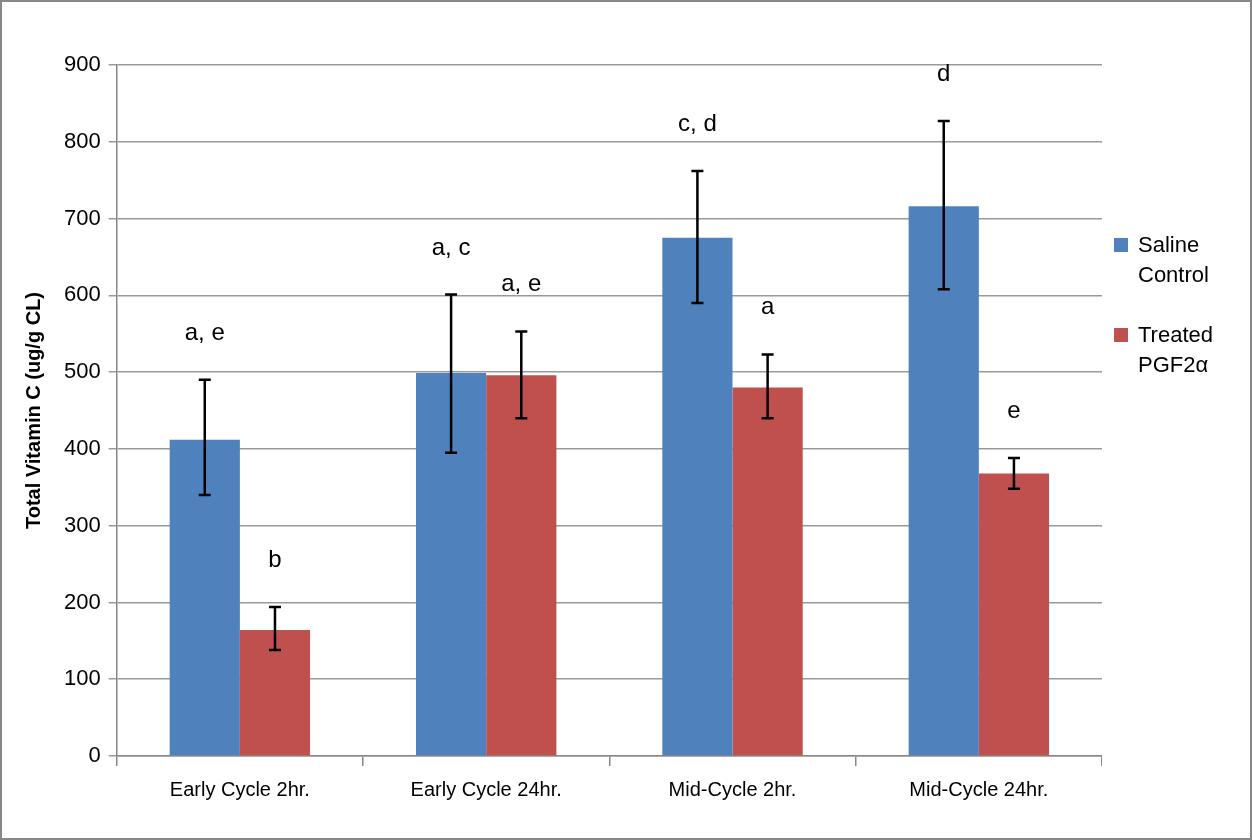 The height and width of the screenshot is (840, 1252). I want to click on y-tick-label: 0, so click(94, 755).